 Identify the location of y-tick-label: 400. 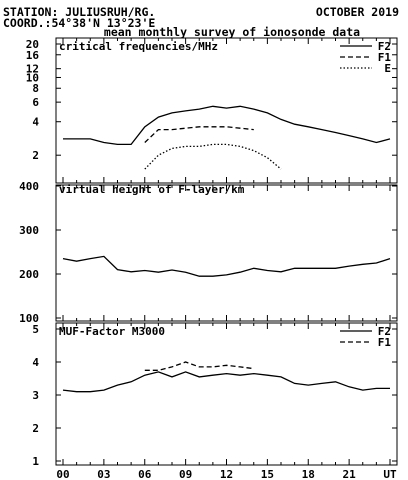
(29, 186).